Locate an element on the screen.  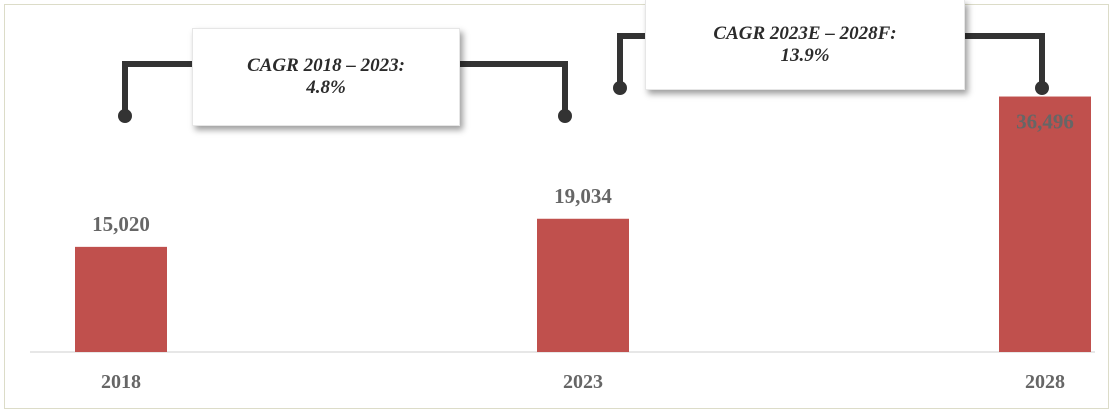
cagr-callout-period: CAGR 2018 – 2023: is located at coordinates (326, 65).